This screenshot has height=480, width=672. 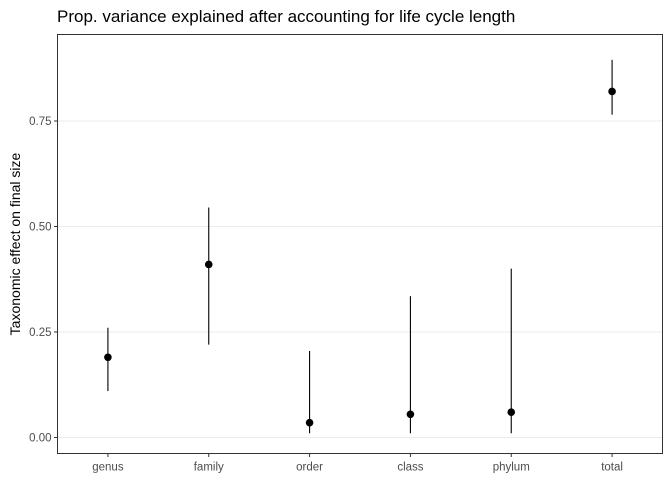 What do you see at coordinates (40, 333) in the screenshot?
I see `y-tick-label: 0.25` at bounding box center [40, 333].